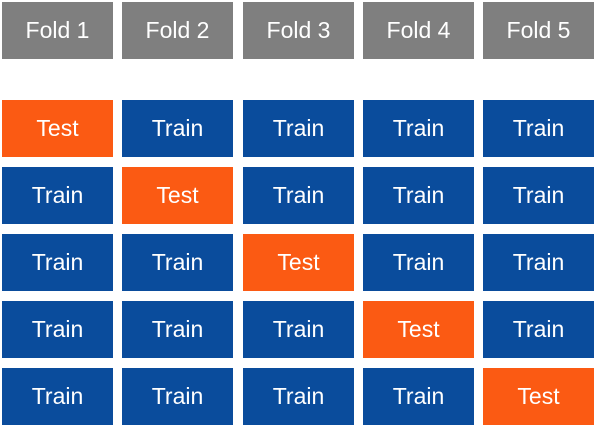 Image resolution: width=594 pixels, height=427 pixels. What do you see at coordinates (538, 30) in the screenshot?
I see `fold-header: Fold 5` at bounding box center [538, 30].